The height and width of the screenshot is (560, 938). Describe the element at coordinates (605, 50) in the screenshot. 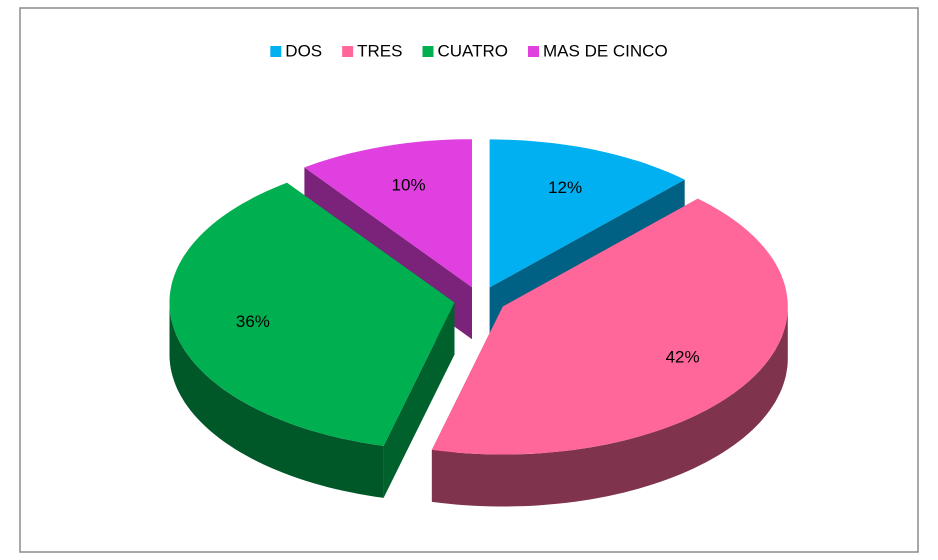

I see `legend-label: MAS DE CINCO` at that location.